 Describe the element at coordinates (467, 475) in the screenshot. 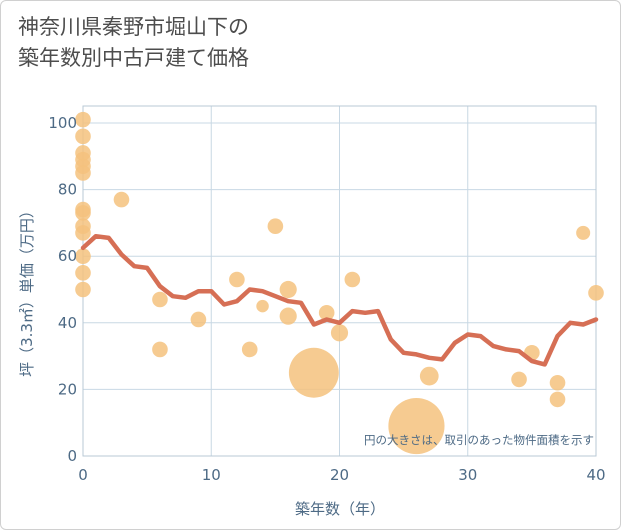

I see `x-tick-label: 30` at that location.